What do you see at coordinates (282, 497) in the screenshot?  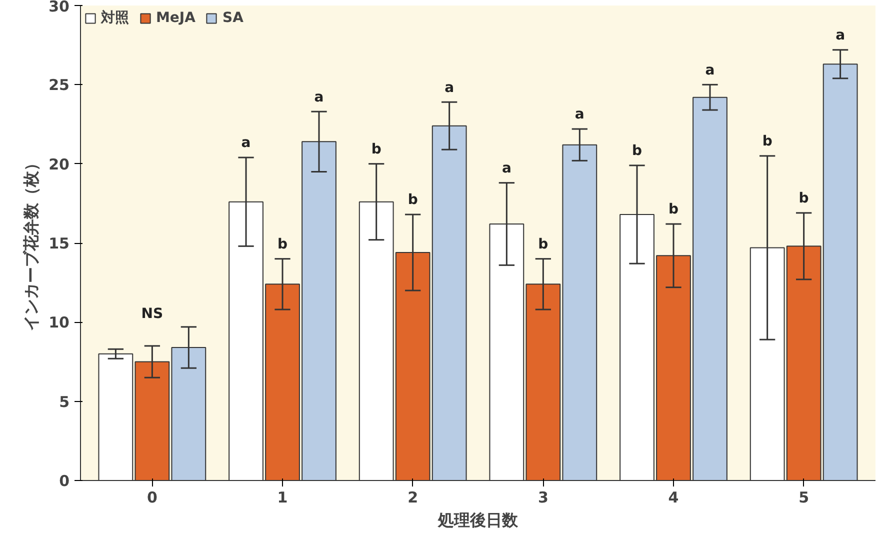 I see `x-tick-label: 1` at bounding box center [282, 497].